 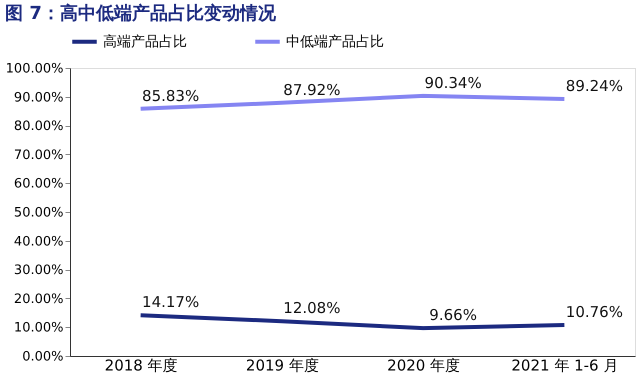 I want to click on data-label: 90.34%, so click(x=453, y=83).